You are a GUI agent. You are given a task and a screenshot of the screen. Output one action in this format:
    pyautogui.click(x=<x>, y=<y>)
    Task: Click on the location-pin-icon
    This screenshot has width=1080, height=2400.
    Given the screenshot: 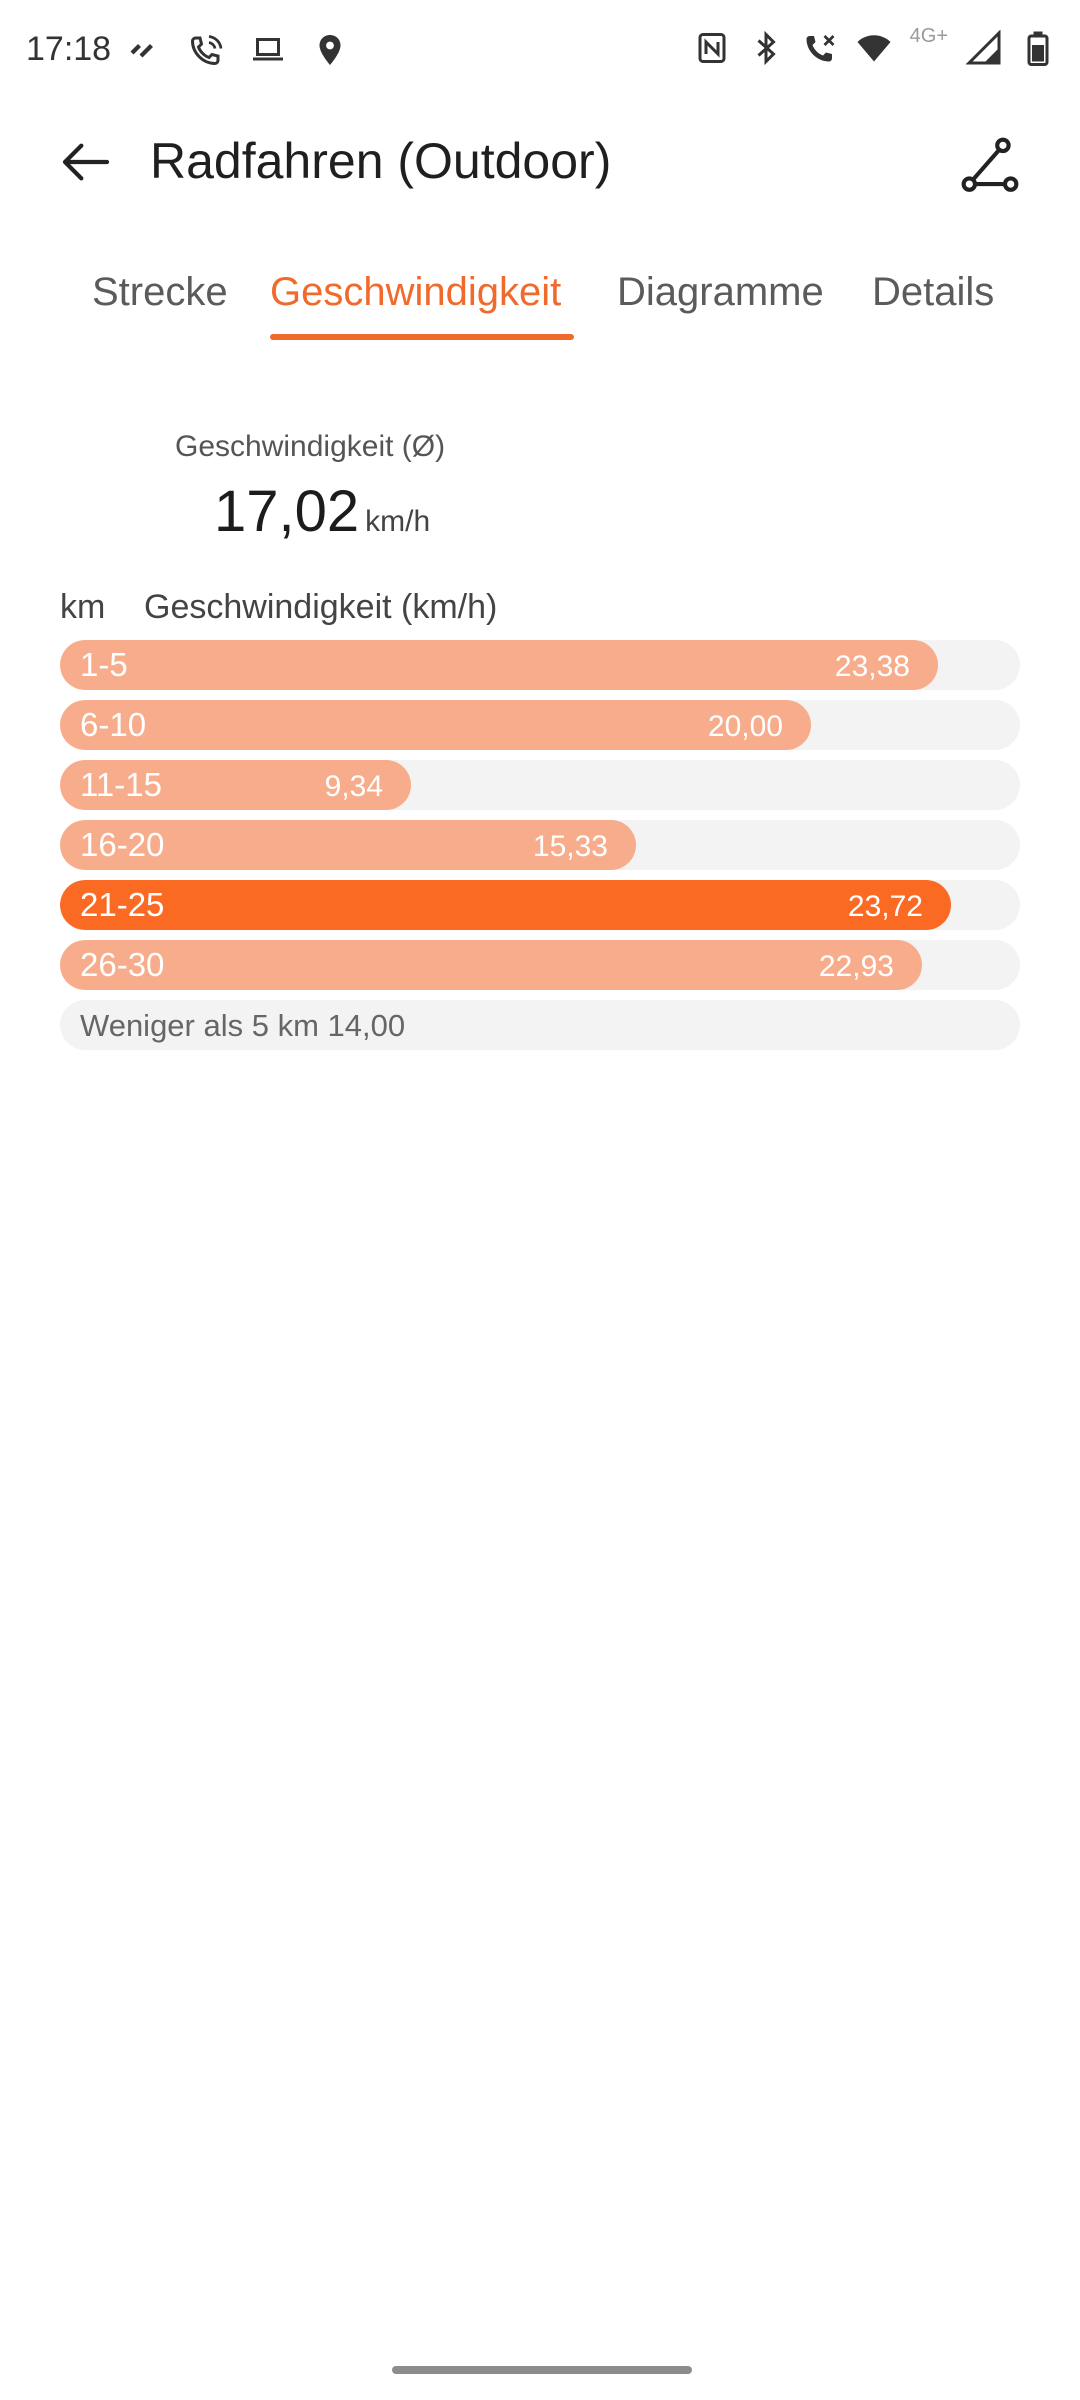 What is the action you would take?
    pyautogui.click(x=330, y=50)
    